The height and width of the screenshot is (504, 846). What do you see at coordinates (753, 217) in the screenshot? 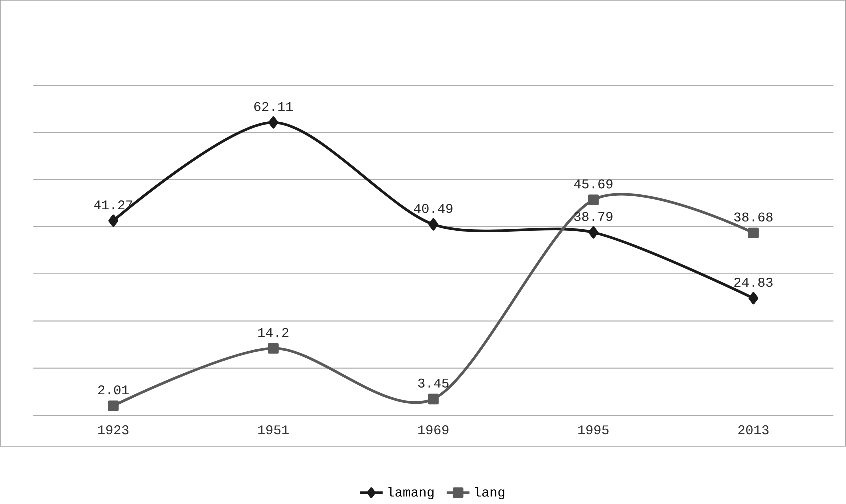
I see `data-label: 38.68` at bounding box center [753, 217].